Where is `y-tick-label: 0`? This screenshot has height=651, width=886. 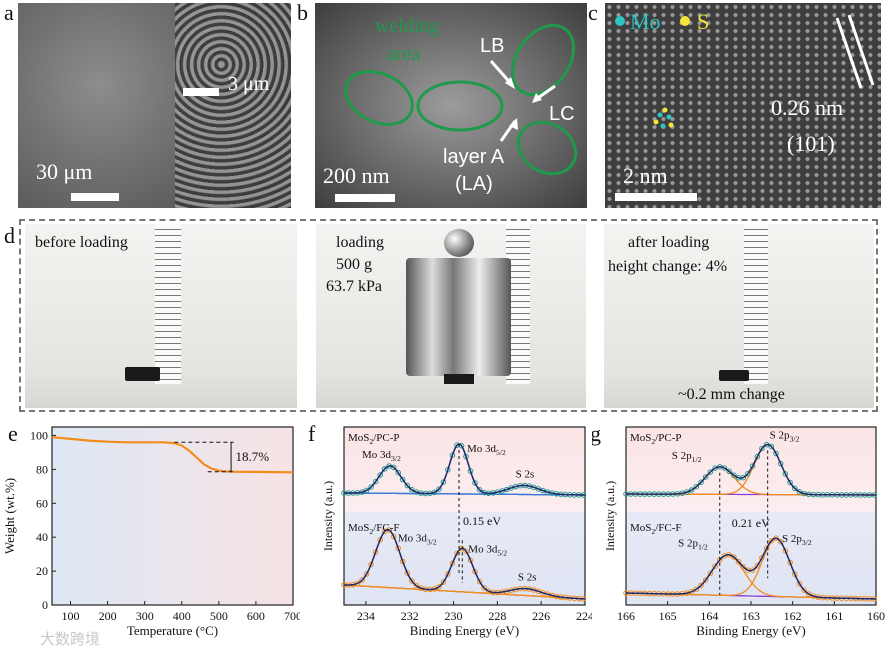
y-tick-label: 0 is located at coordinates (45, 605).